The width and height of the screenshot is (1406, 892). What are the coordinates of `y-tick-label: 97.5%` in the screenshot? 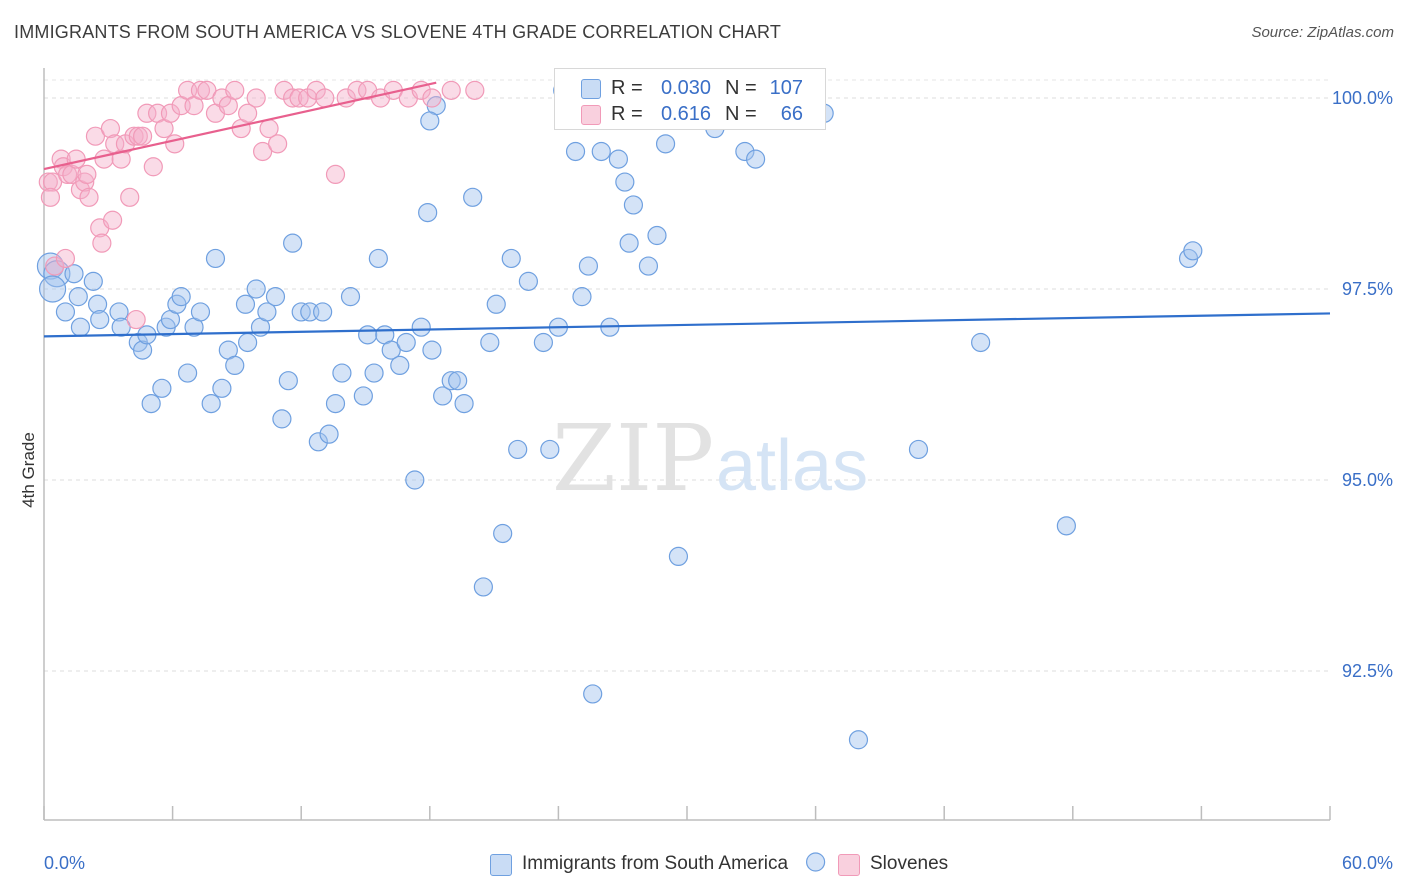 It's located at (1367, 289).